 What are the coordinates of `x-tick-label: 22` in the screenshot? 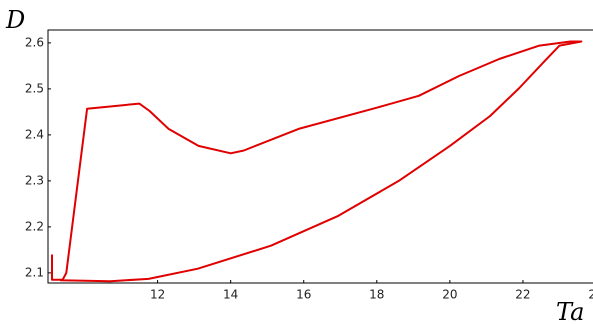 It's located at (522, 295).